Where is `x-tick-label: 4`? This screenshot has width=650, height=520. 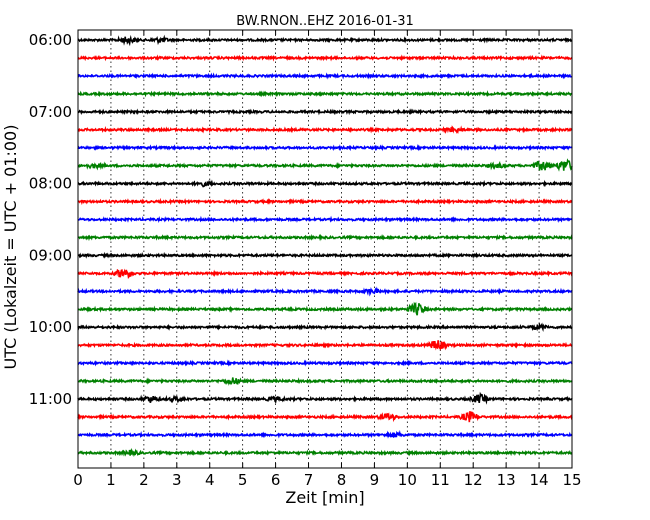
x-tick-label: 4 is located at coordinates (210, 480).